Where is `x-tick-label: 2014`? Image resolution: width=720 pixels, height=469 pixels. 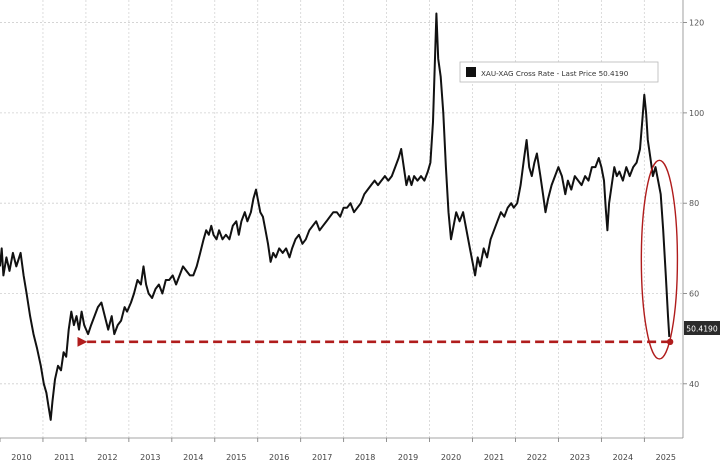 x-tick-label: 2014 is located at coordinates (193, 457).